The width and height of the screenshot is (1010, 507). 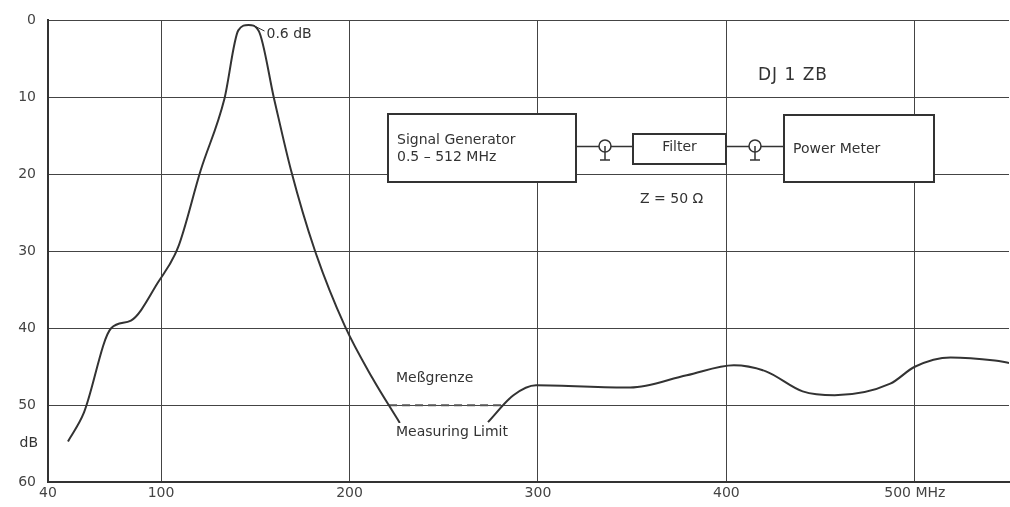 I want to click on x-tick-label: 300, so click(x=538, y=492).